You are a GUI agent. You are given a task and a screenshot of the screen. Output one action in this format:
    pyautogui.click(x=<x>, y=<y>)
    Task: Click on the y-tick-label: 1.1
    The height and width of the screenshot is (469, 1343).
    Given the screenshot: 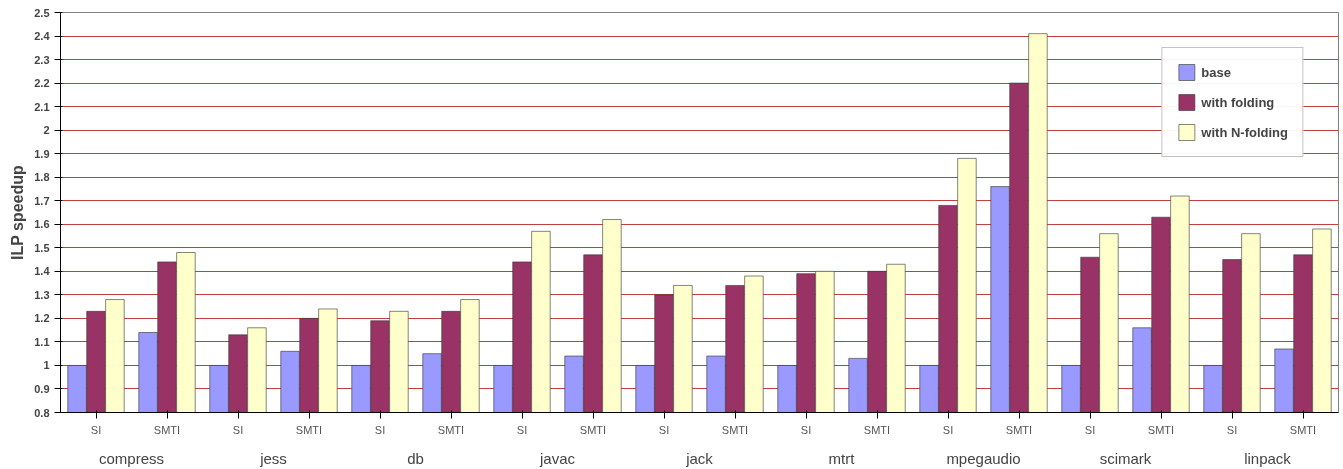 What is the action you would take?
    pyautogui.click(x=42, y=341)
    